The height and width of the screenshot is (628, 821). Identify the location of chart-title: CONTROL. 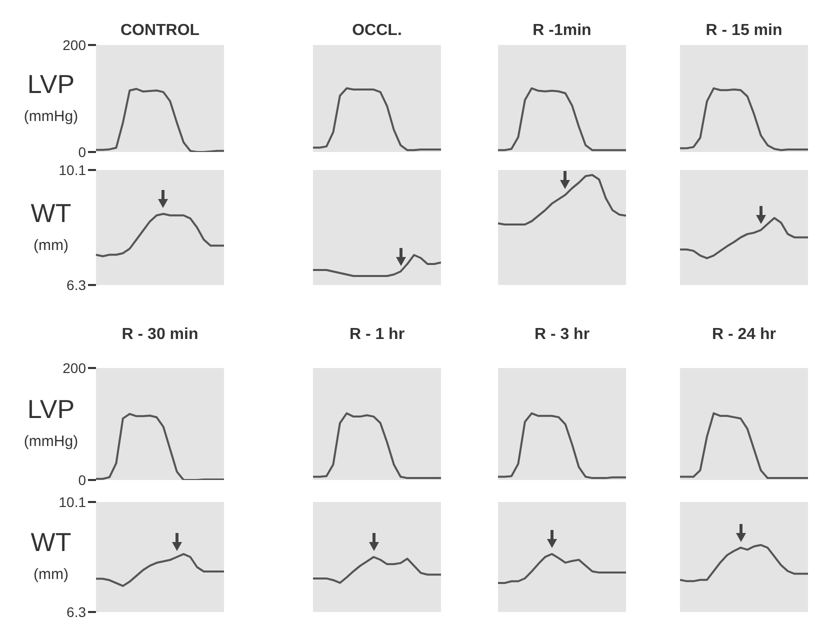
(160, 31).